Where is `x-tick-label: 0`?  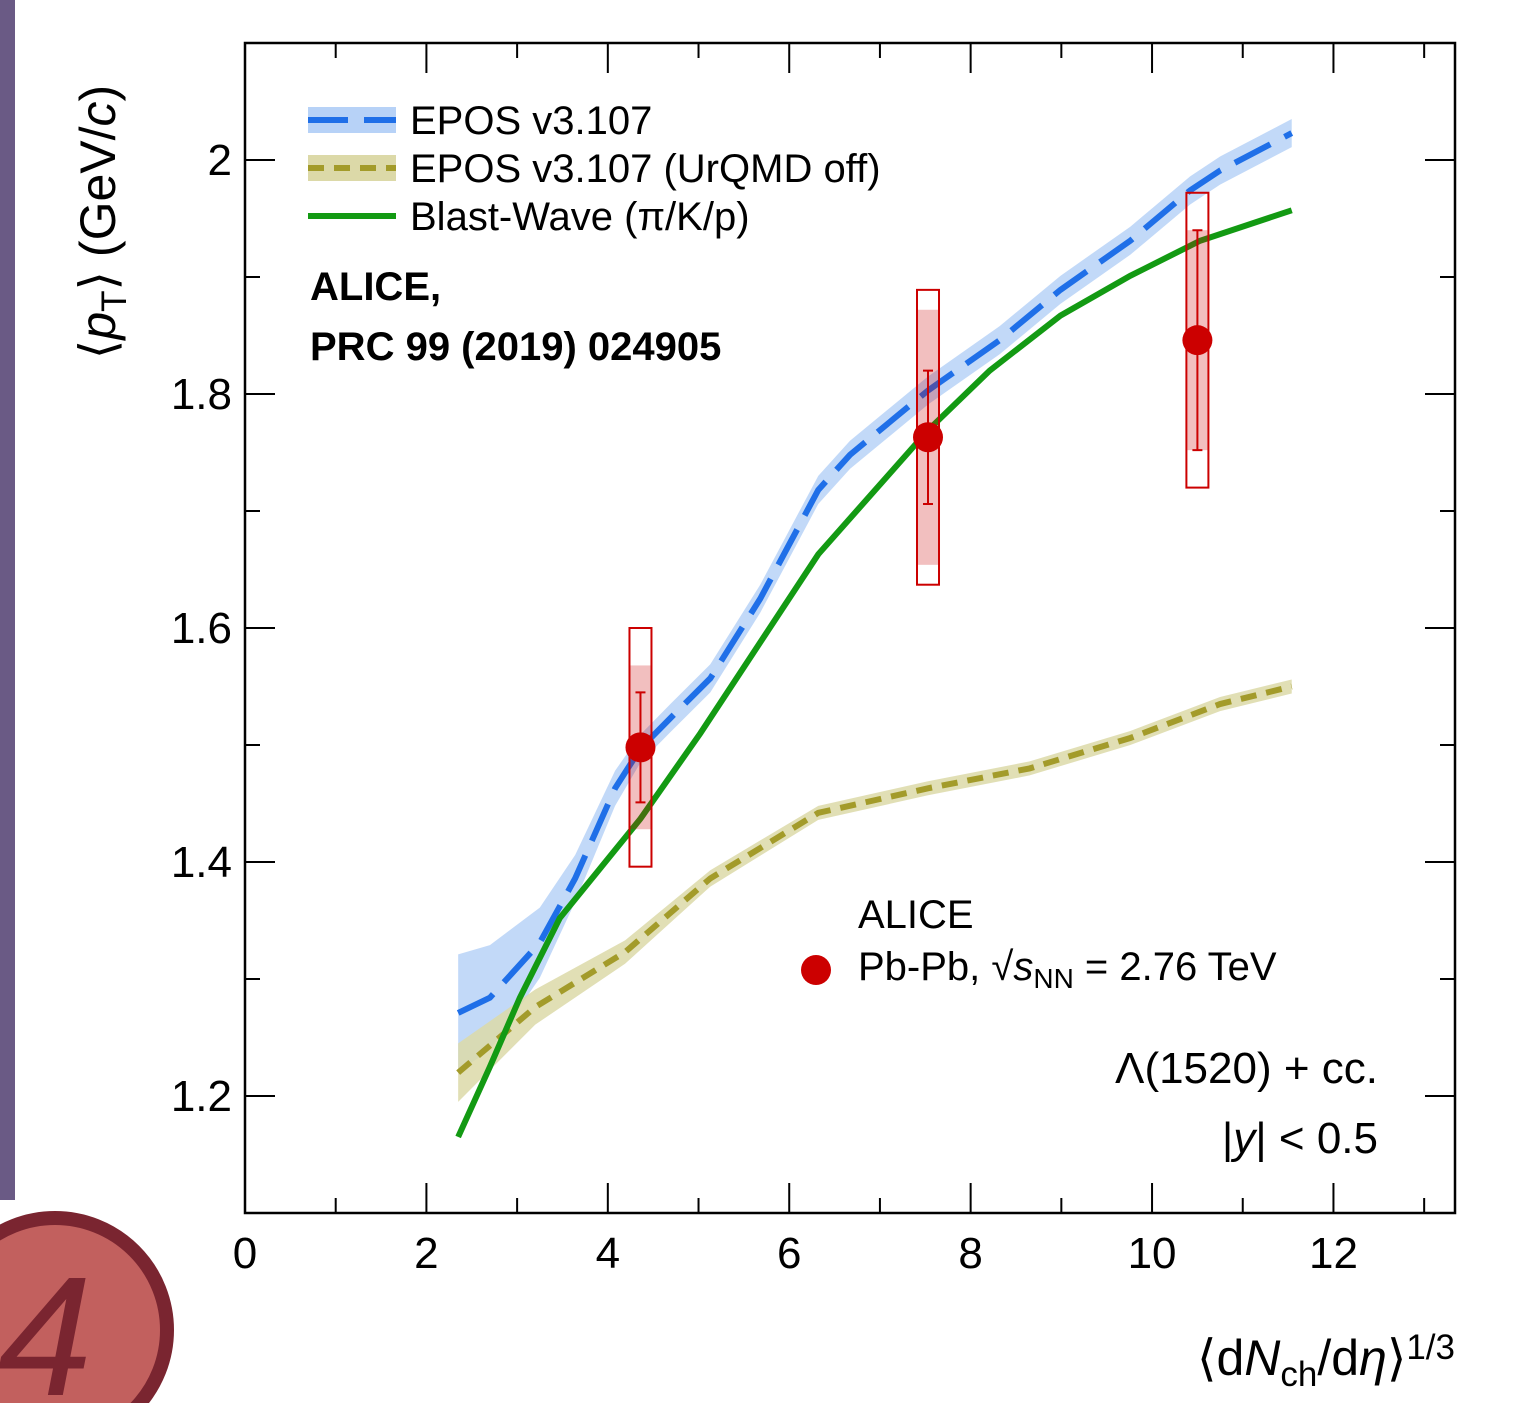
x-tick-label: 0 is located at coordinates (245, 1253).